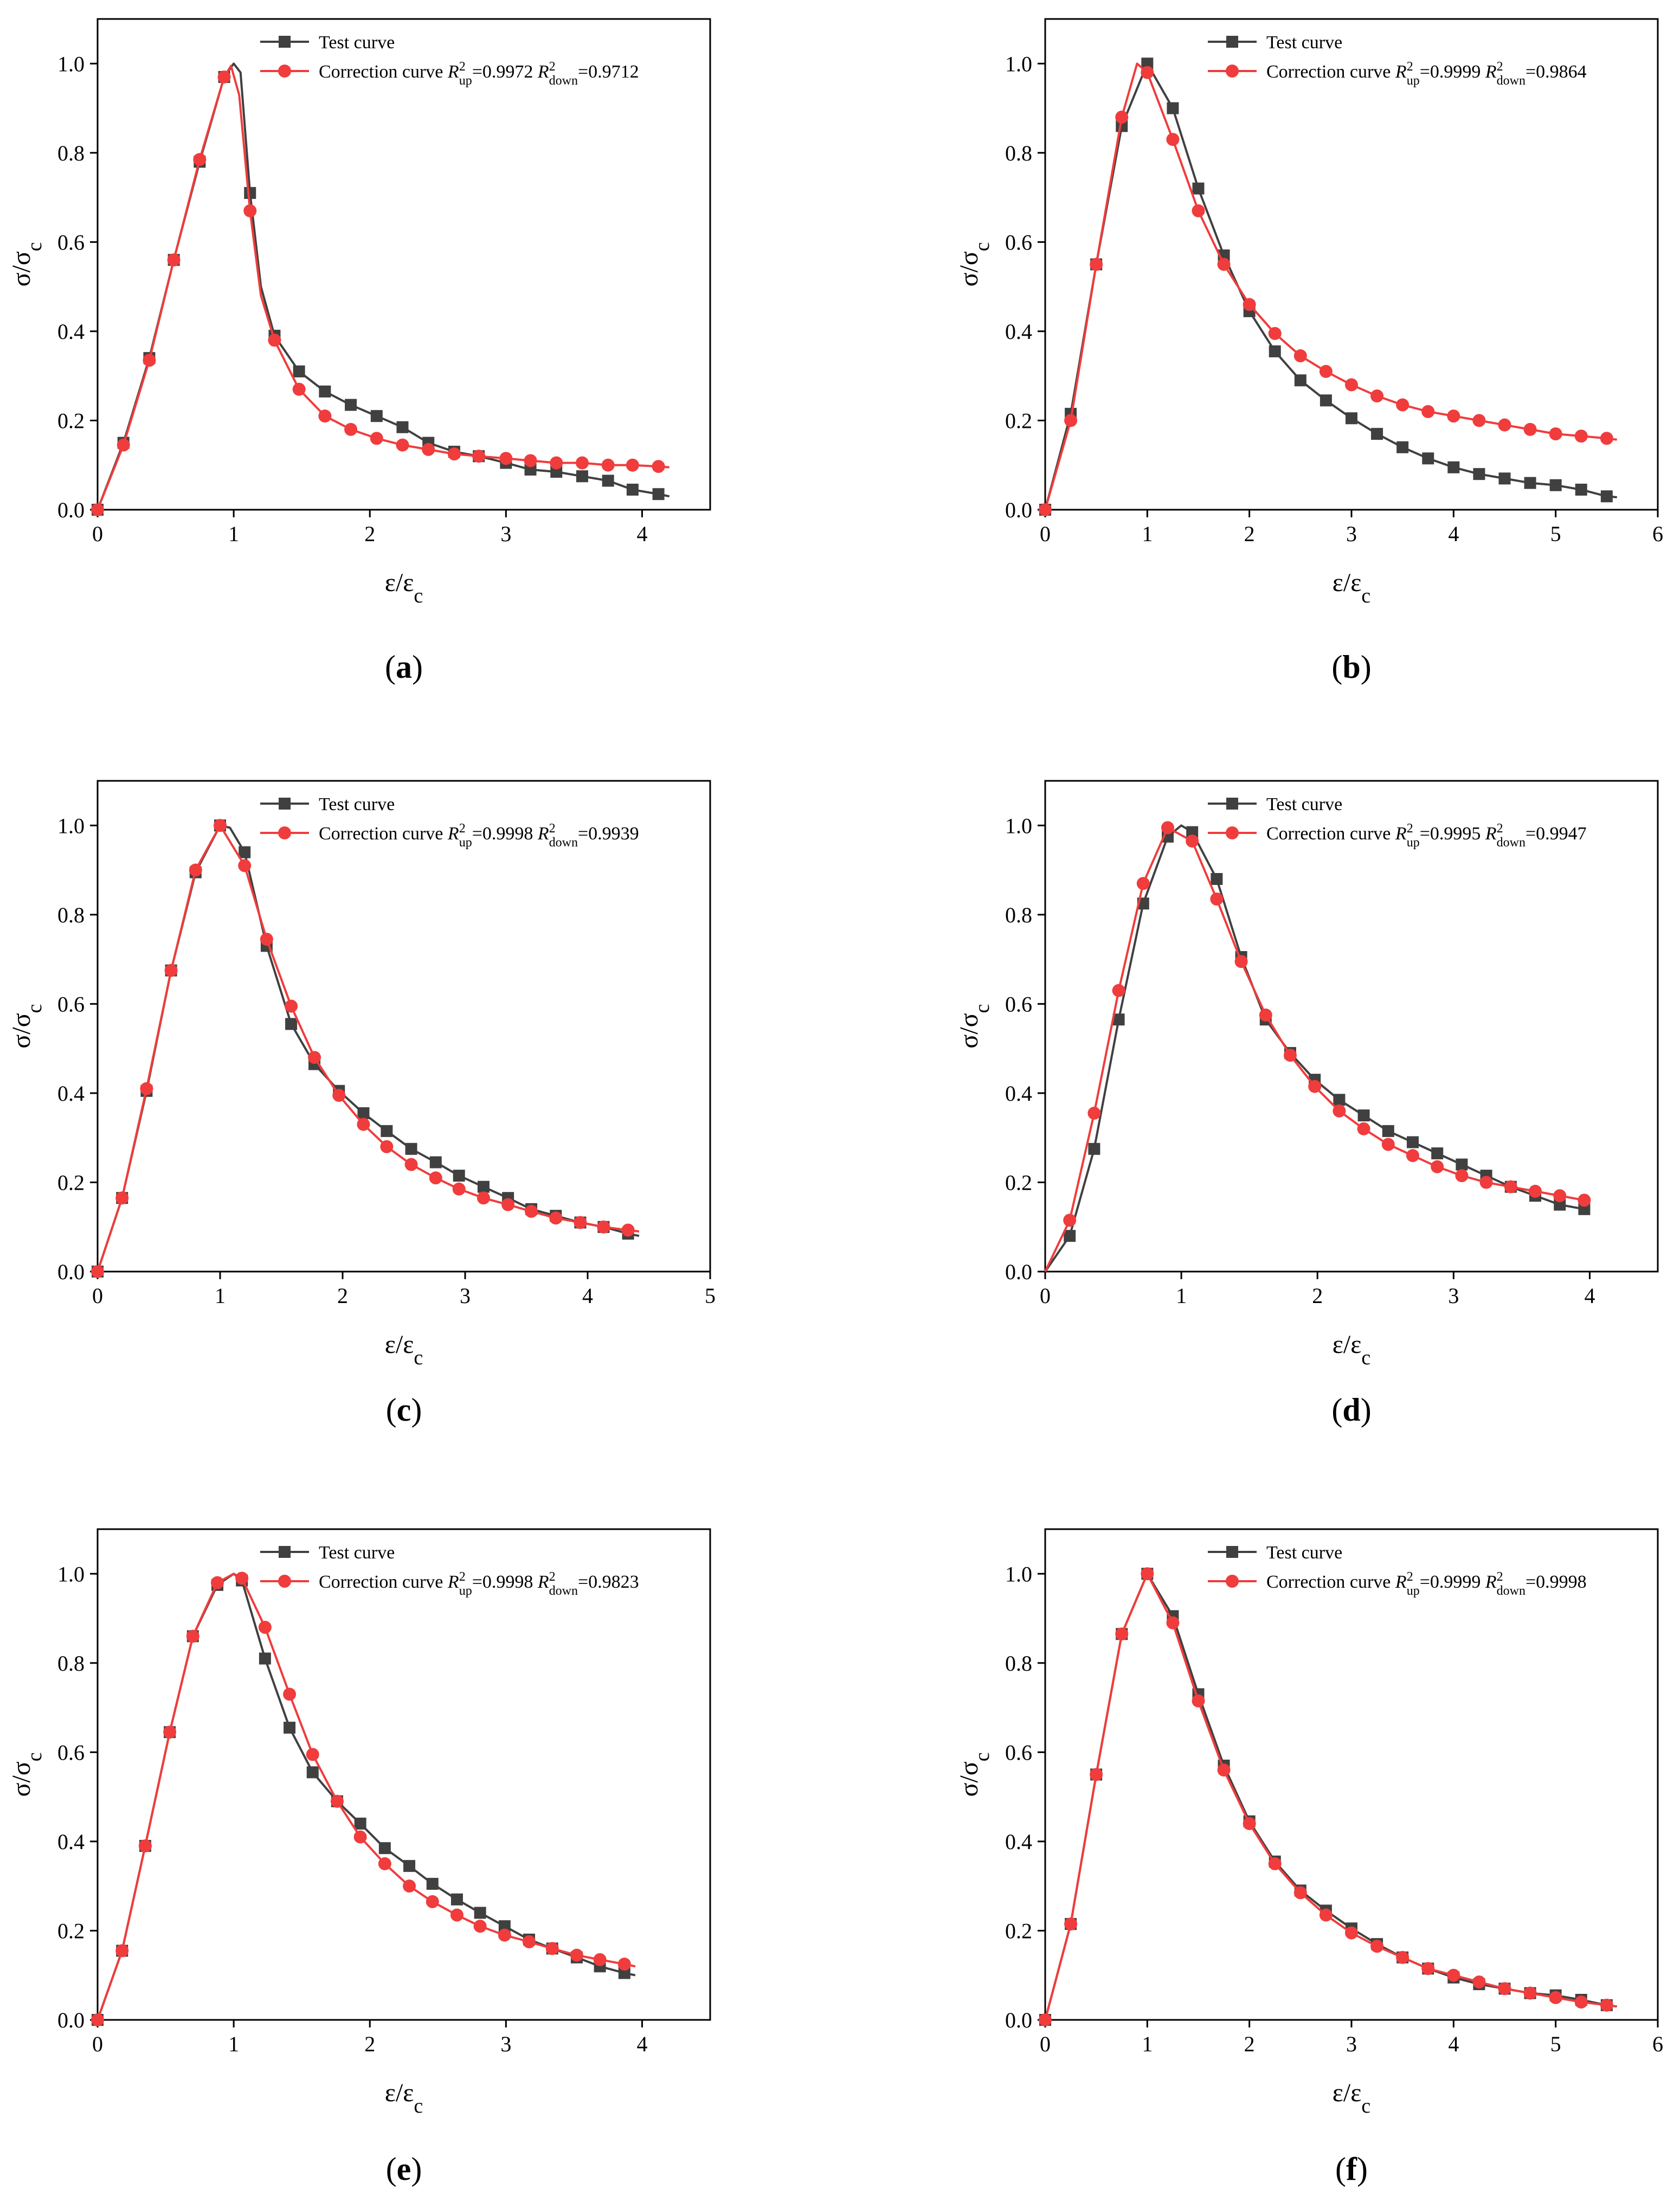  Describe the element at coordinates (1511, 1591) in the screenshot. I see `r2-down-subscript: down` at that location.